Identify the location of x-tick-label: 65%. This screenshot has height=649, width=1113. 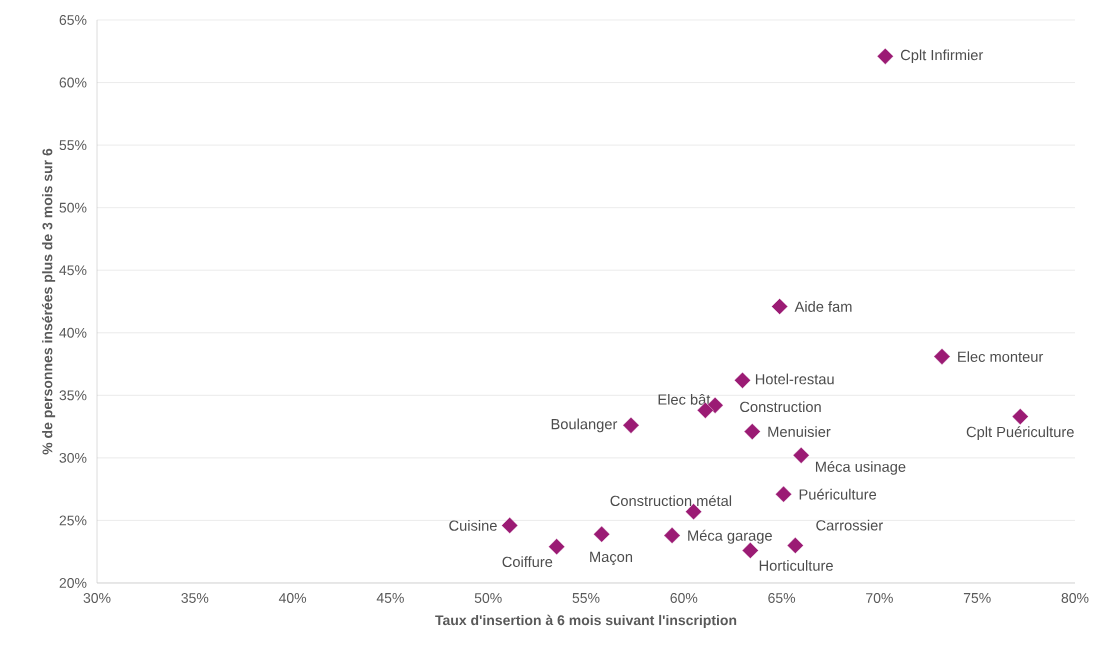
(782, 598).